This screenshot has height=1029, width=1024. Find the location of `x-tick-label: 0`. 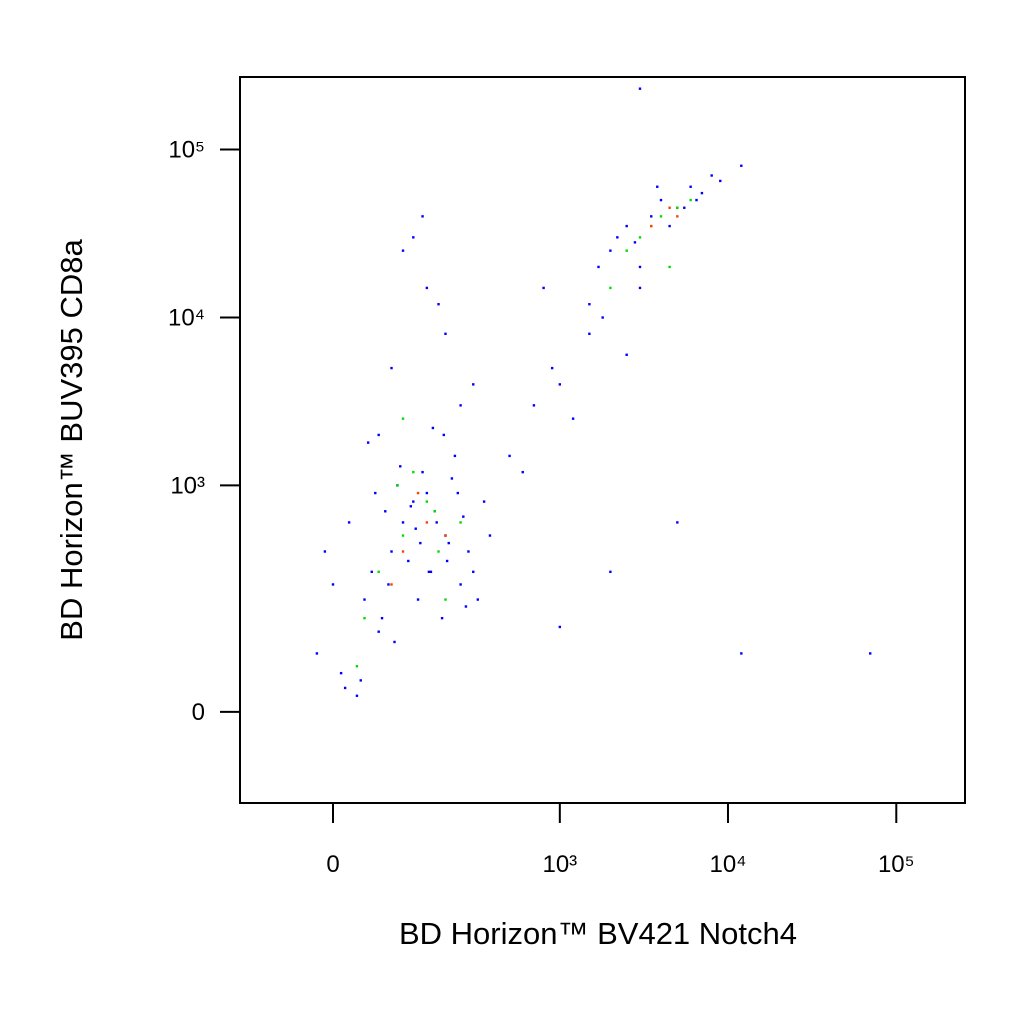

x-tick-label: 0 is located at coordinates (332, 864).